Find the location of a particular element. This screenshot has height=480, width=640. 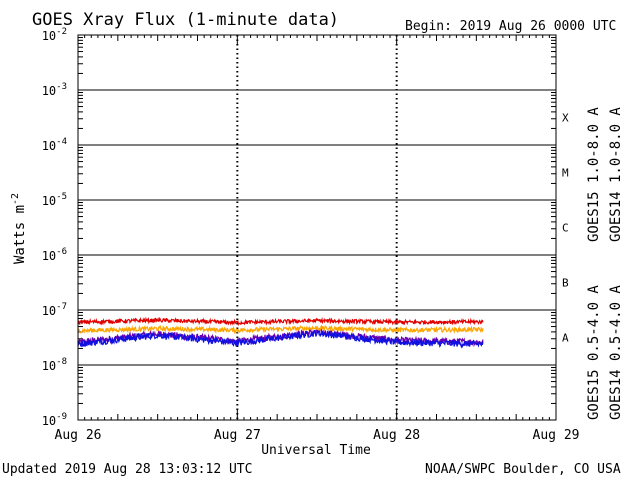

y-tick-label: 10⁻⁶ is located at coordinates (54, 255).